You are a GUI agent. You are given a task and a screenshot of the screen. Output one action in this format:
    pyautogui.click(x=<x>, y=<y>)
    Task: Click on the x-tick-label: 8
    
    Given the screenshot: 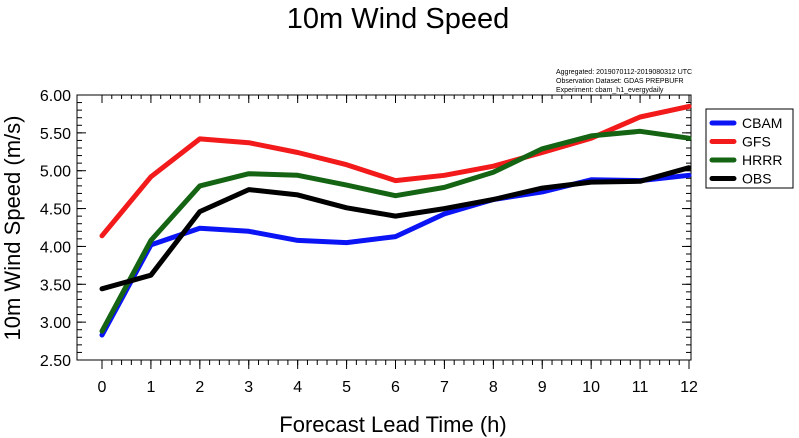 What is the action you would take?
    pyautogui.click(x=493, y=387)
    